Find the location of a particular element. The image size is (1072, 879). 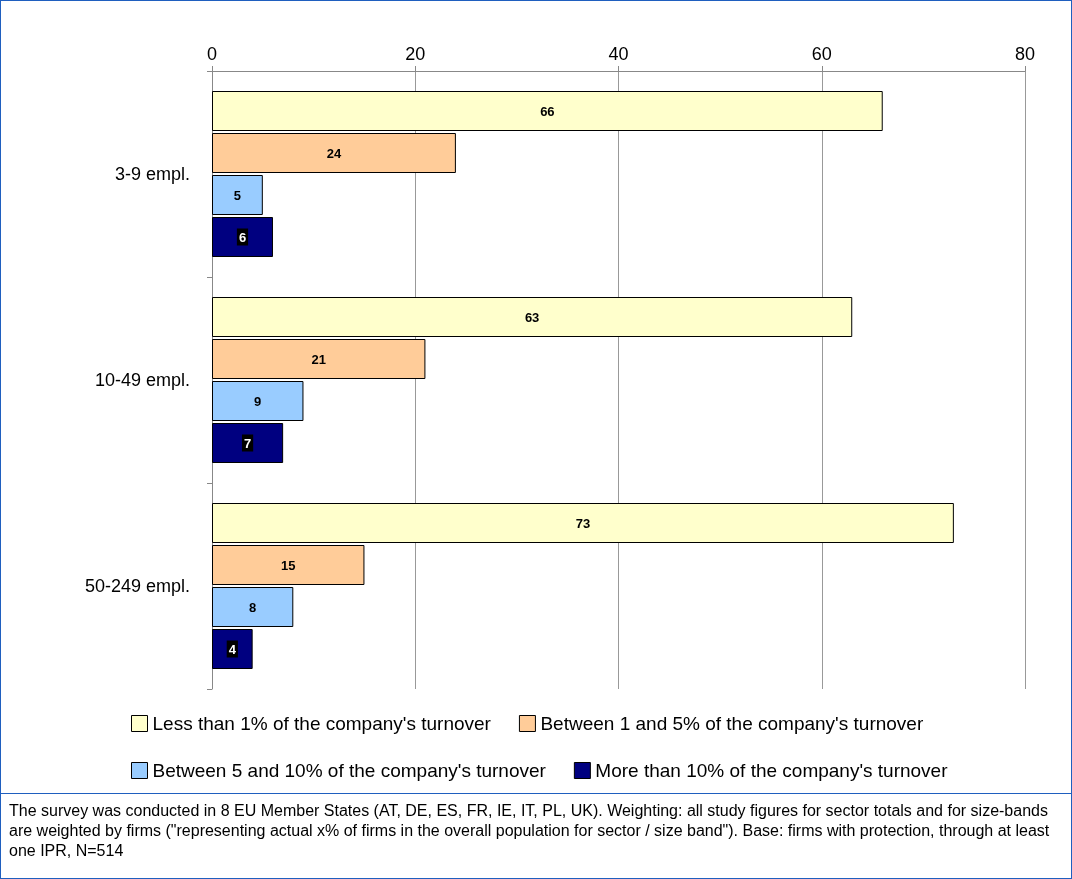

y-tick-label: 50-249 empl. is located at coordinates (137, 586).